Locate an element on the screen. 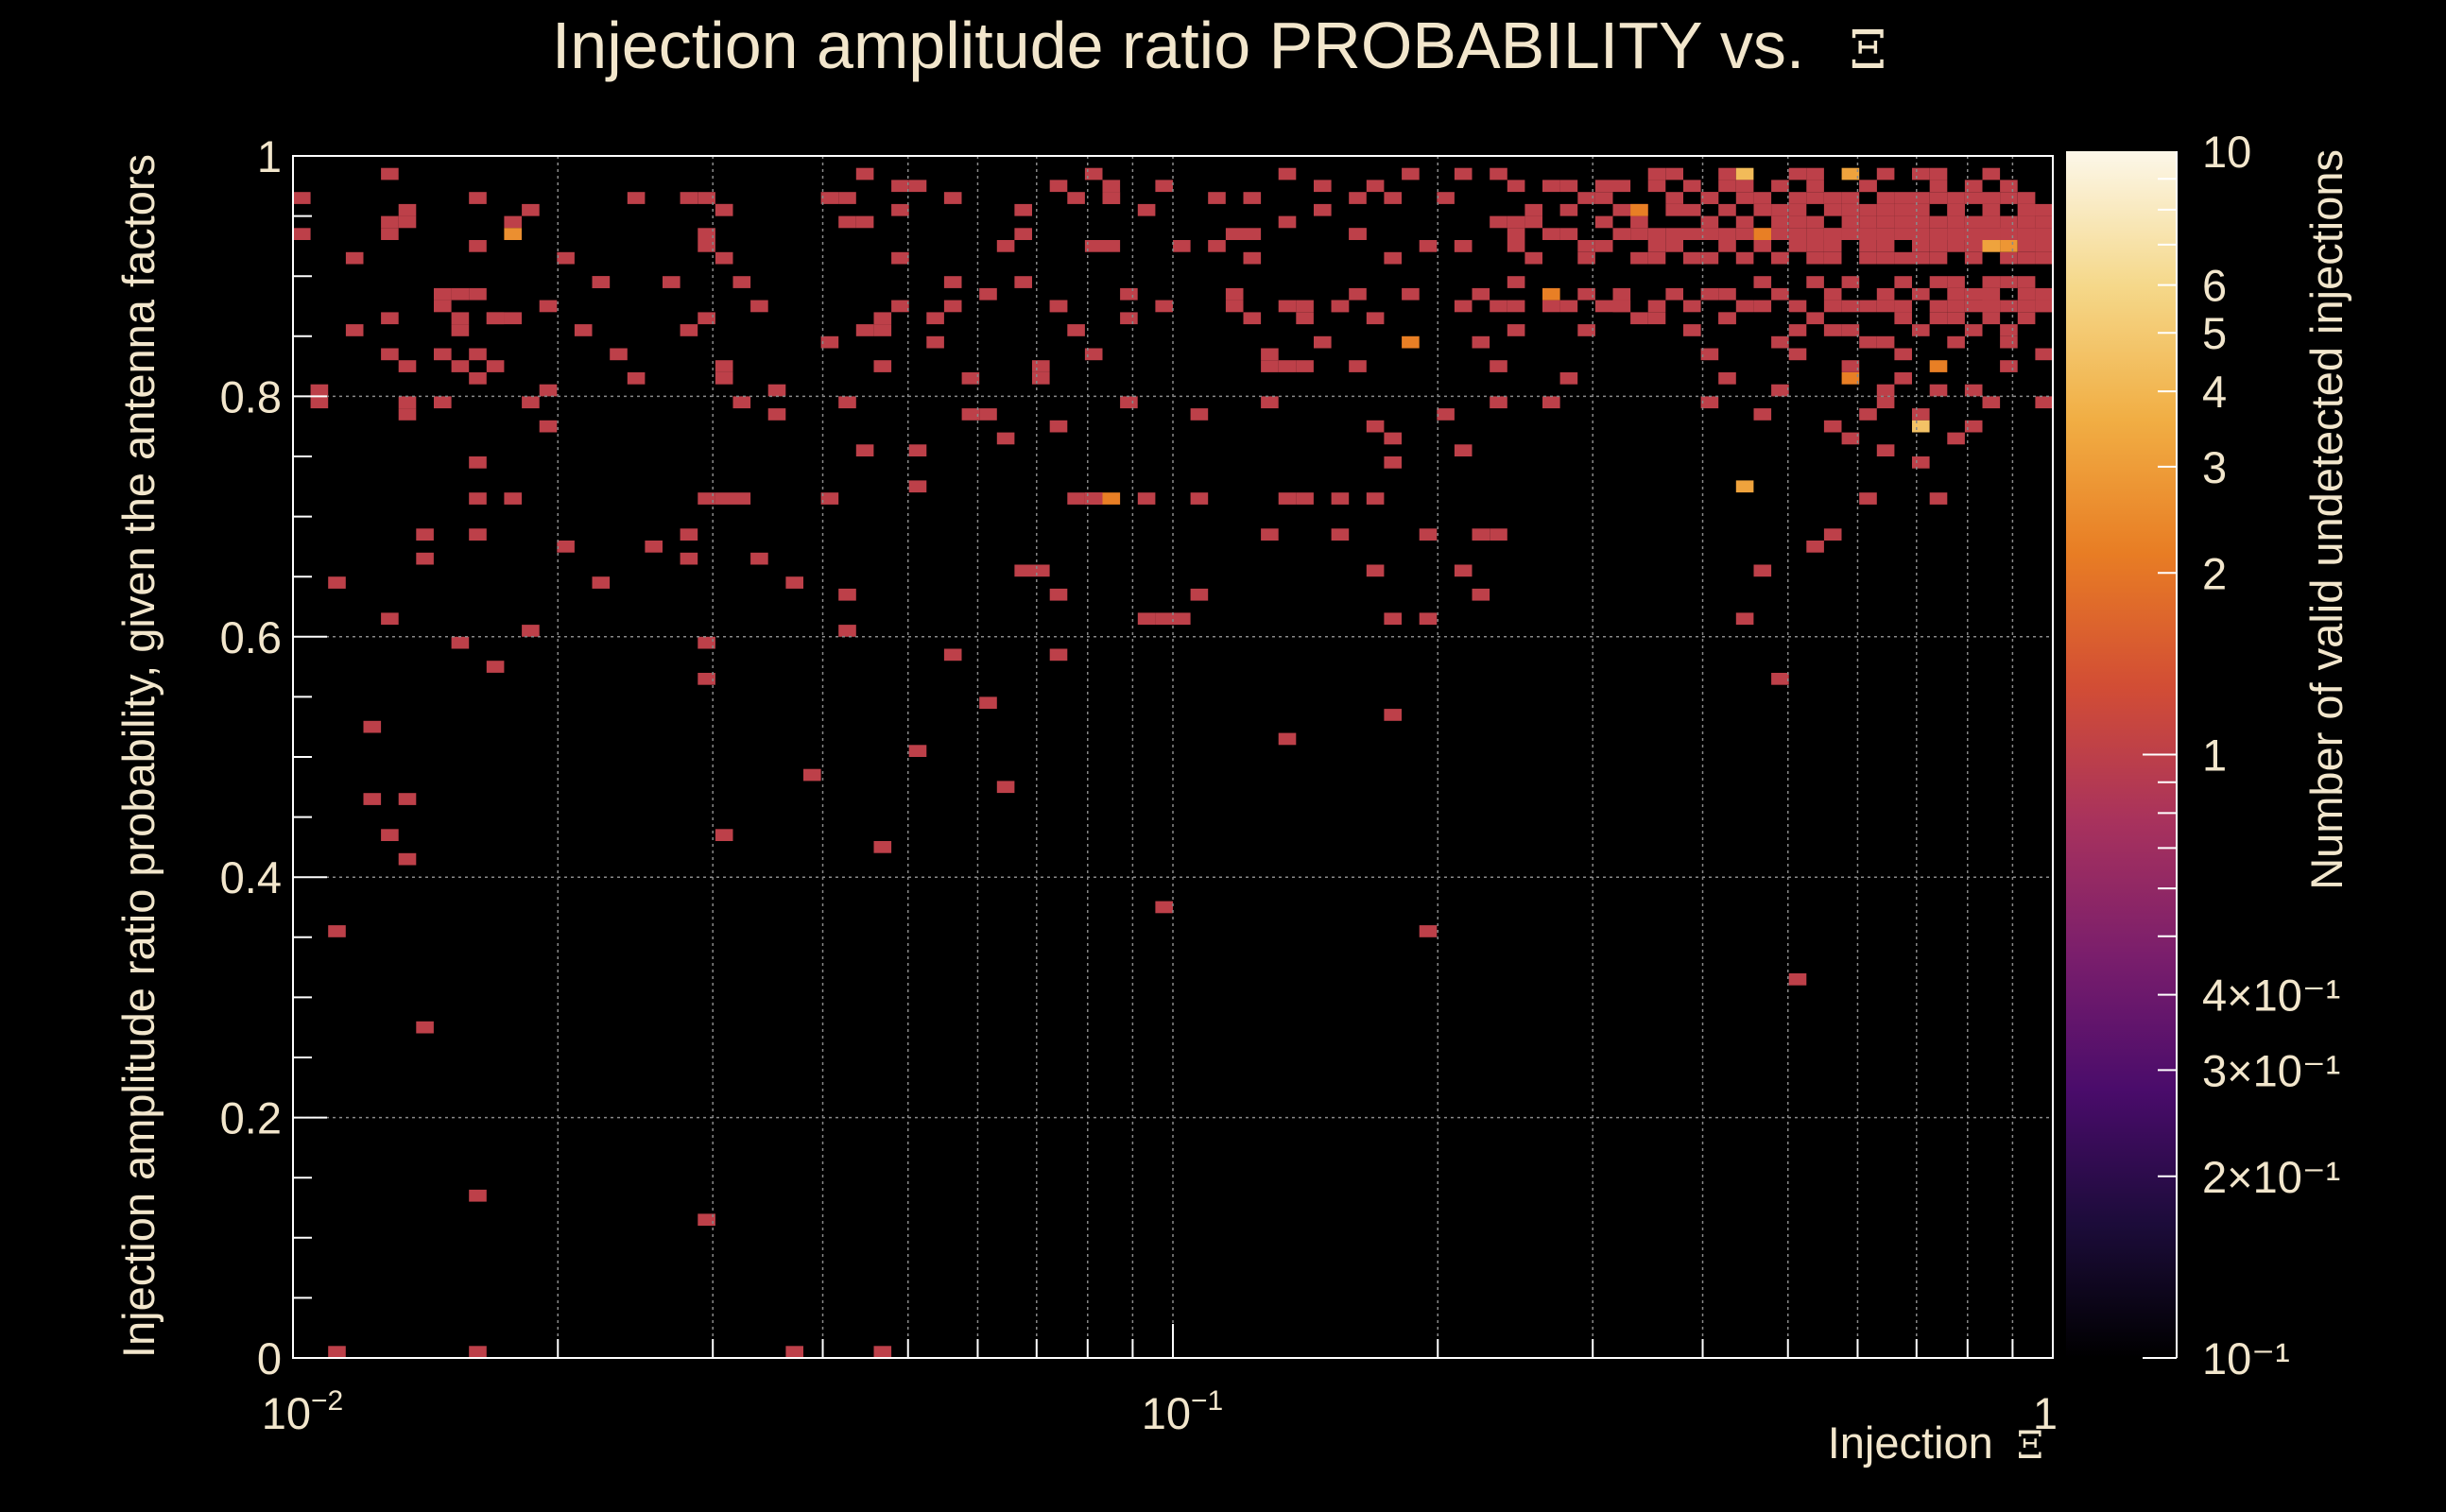  x-tick-label: 10−1 is located at coordinates (1183, 1411).